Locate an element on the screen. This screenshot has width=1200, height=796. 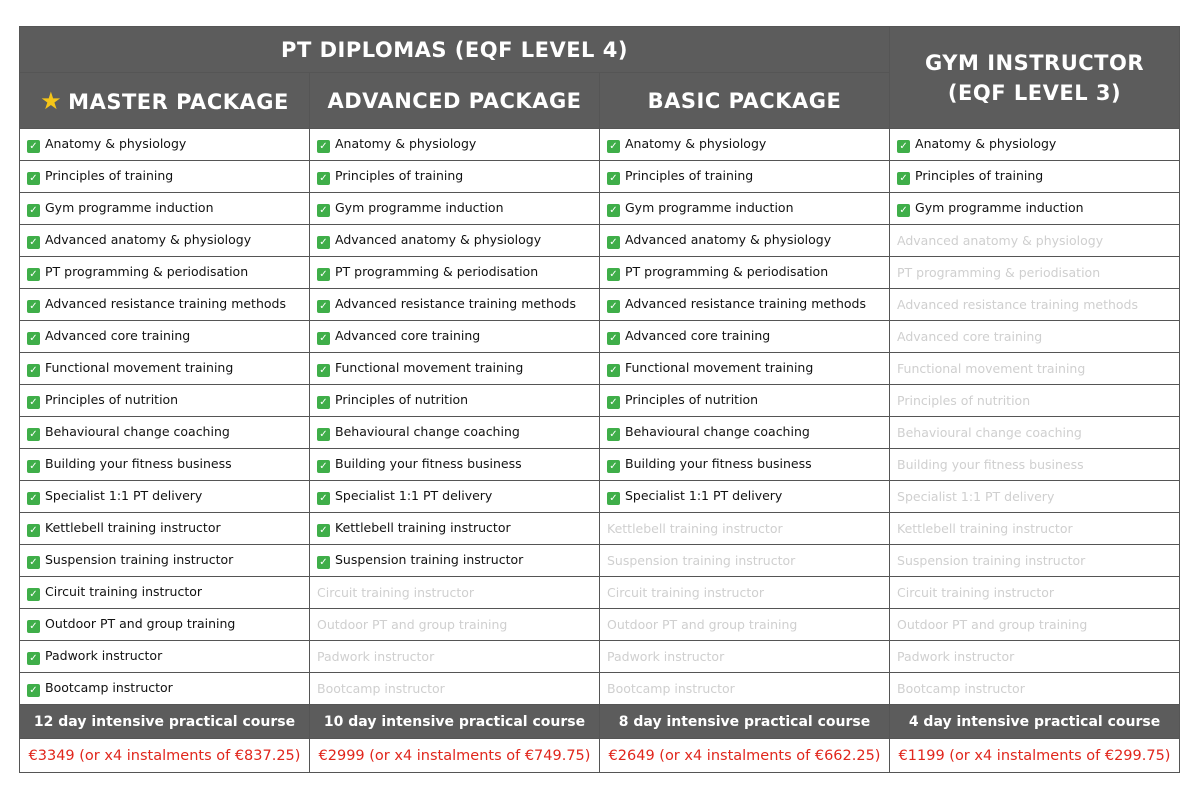
price-cell: €1199 (or x4 instalments of €299.75) is located at coordinates (1035, 755).